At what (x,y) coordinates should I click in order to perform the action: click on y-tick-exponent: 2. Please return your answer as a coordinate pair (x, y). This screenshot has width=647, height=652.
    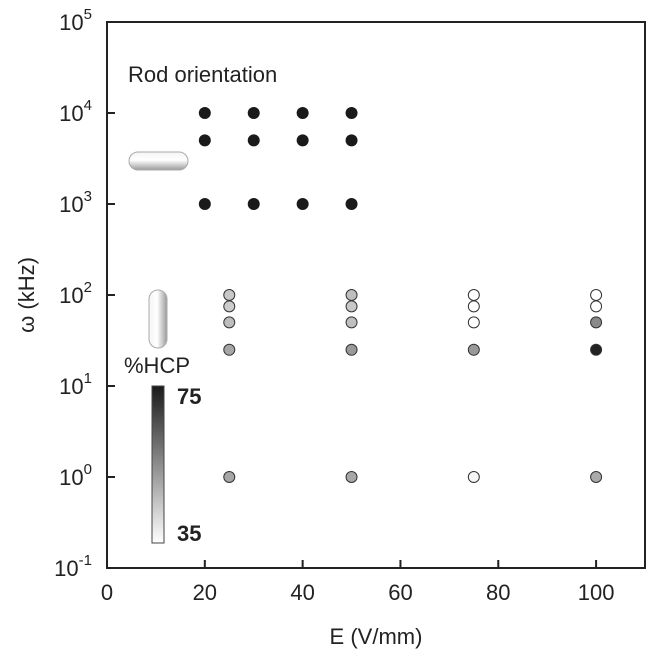
    Looking at the image, I should click on (88, 287).